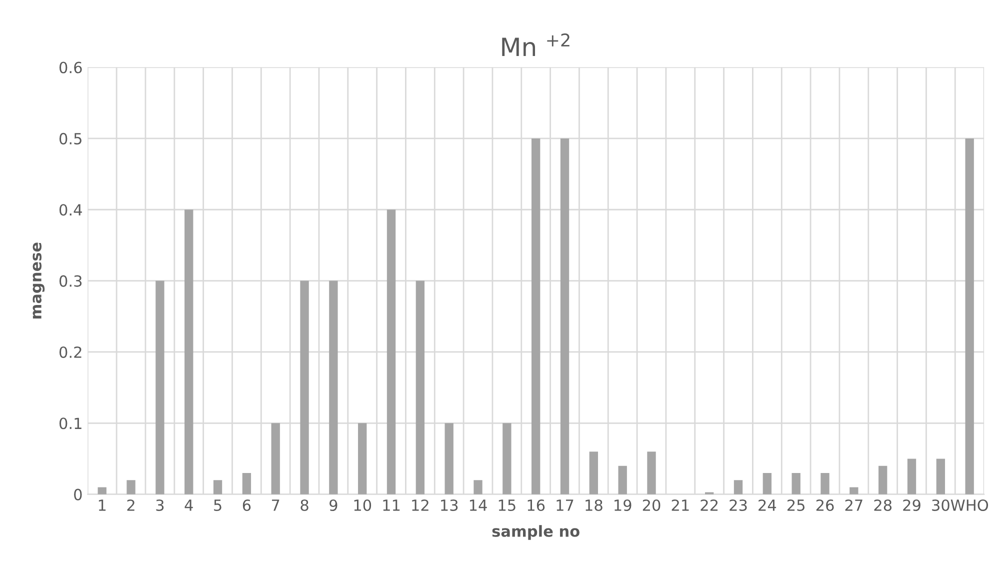 The image size is (996, 585). Describe the element at coordinates (853, 505) in the screenshot. I see `x-tick-label: 27` at that location.